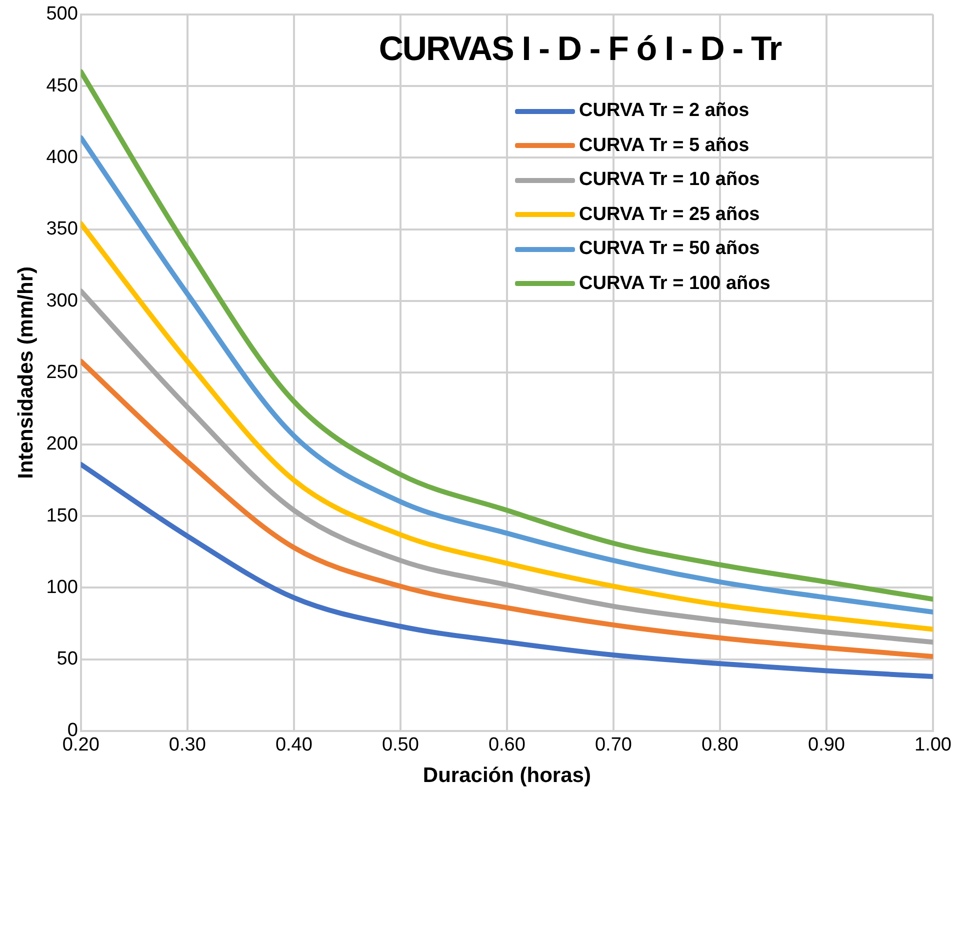 The width and height of the screenshot is (961, 933). What do you see at coordinates (669, 249) in the screenshot?
I see `legend-label: CURVA Tr = 50 años` at bounding box center [669, 249].